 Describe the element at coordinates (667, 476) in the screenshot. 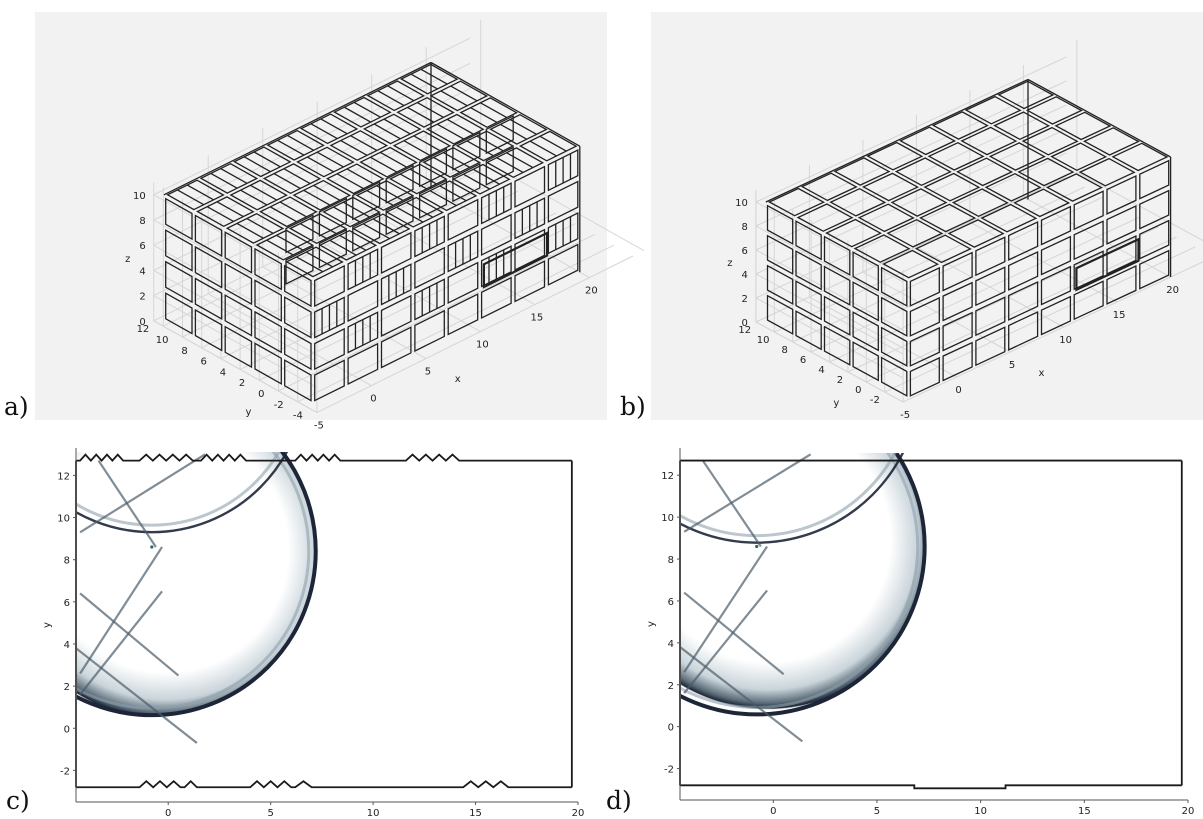

I see `y-tick-label: 12` at that location.